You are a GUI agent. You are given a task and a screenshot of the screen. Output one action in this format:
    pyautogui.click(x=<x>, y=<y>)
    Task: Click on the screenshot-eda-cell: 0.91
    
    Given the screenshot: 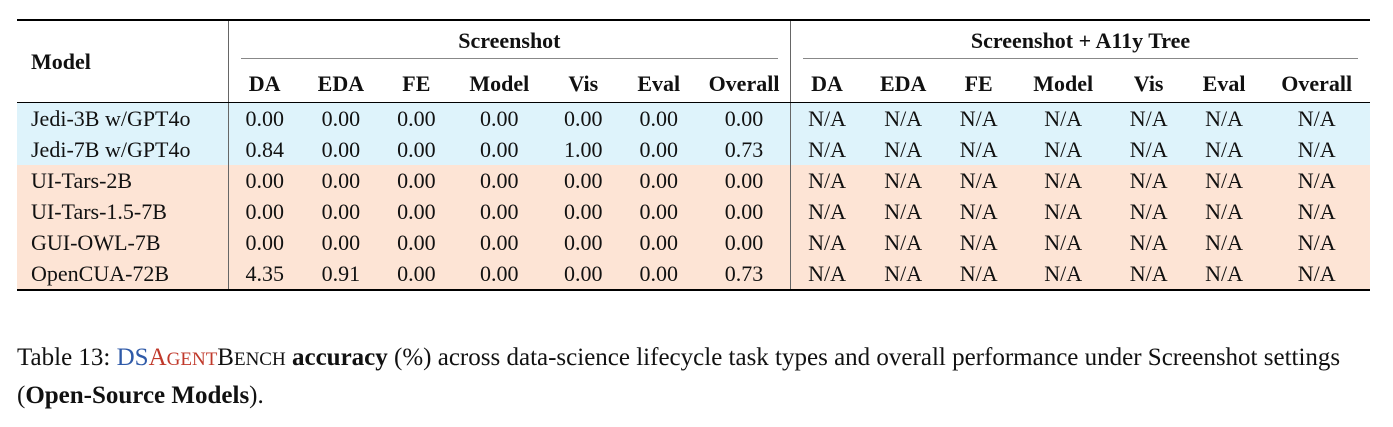 What is the action you would take?
    pyautogui.click(x=341, y=274)
    